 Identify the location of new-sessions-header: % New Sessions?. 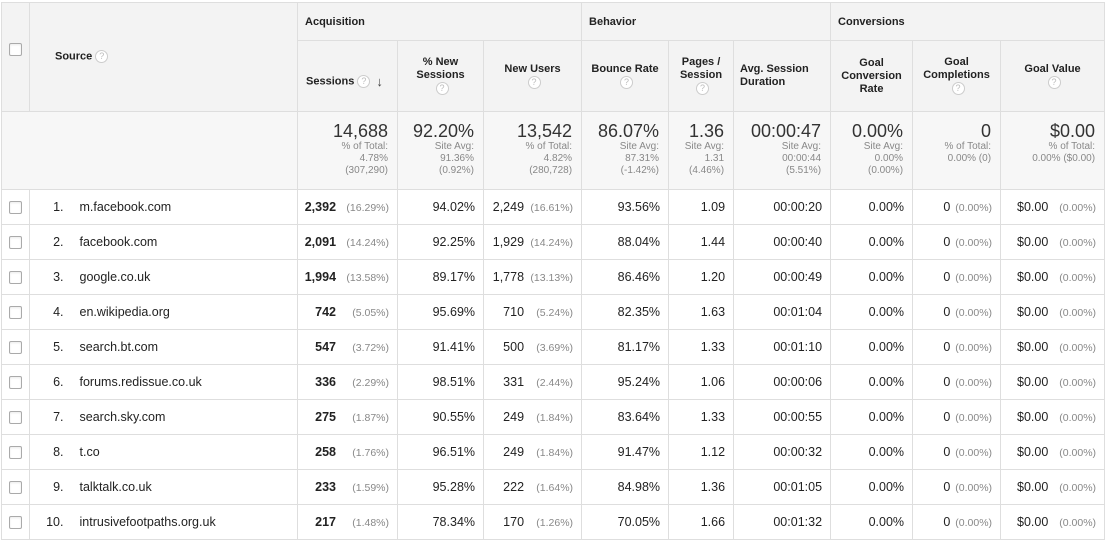
(441, 76).